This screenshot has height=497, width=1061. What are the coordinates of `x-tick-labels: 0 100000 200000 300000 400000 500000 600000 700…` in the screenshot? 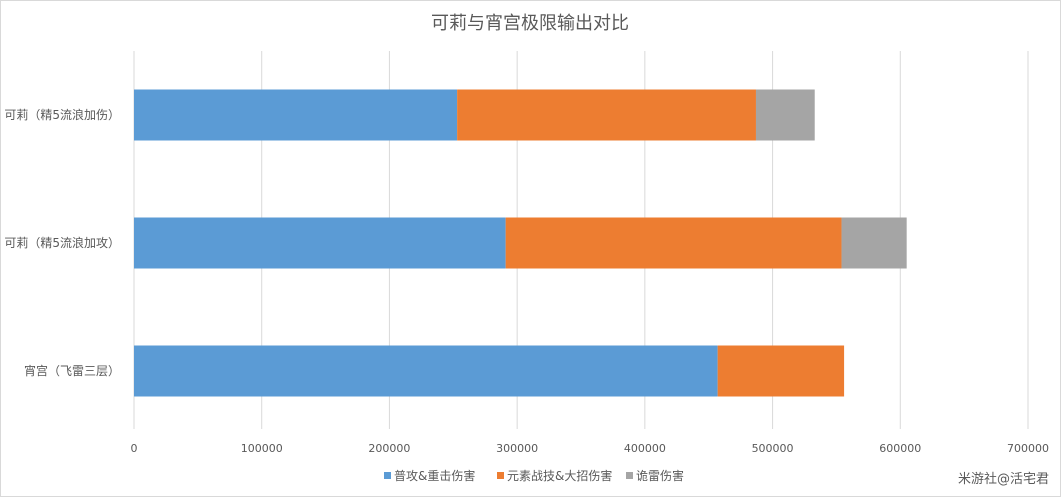 It's located at (590, 448).